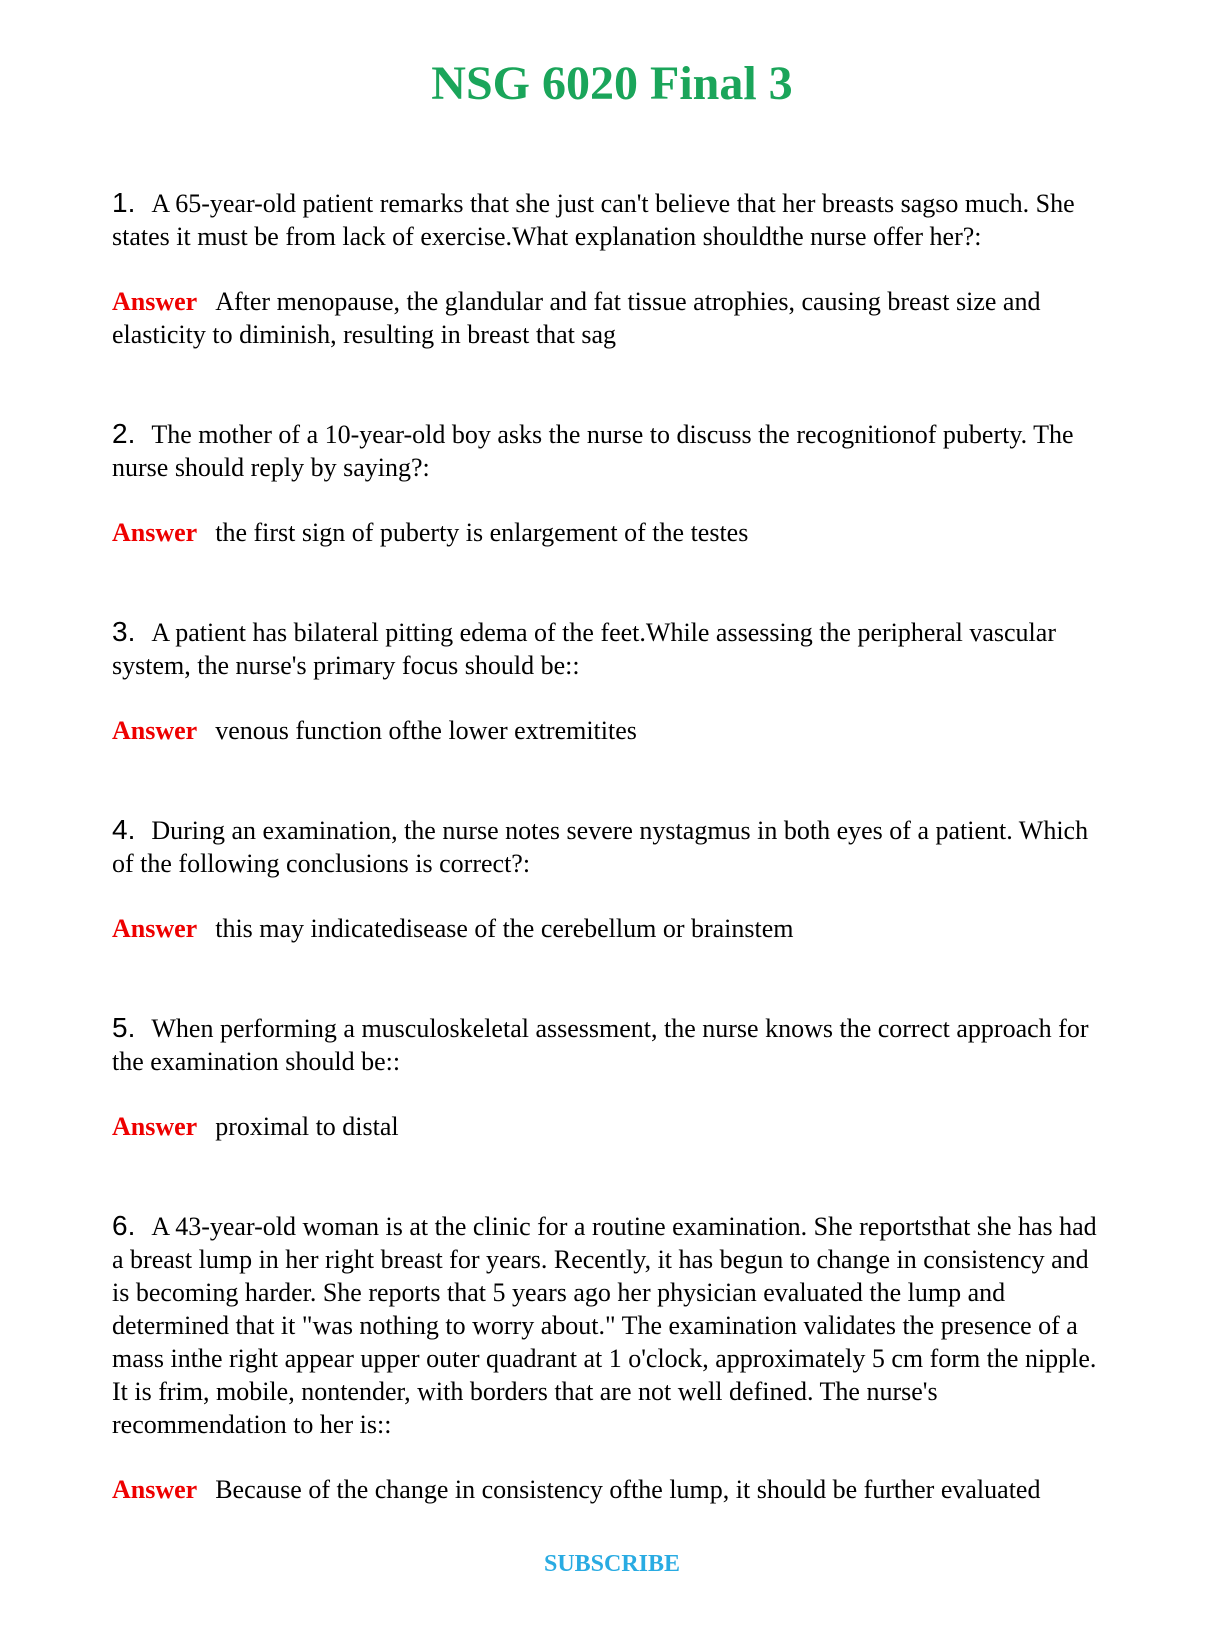 The width and height of the screenshot is (1224, 1642). What do you see at coordinates (124, 1225) in the screenshot?
I see `question-number: 6.` at bounding box center [124, 1225].